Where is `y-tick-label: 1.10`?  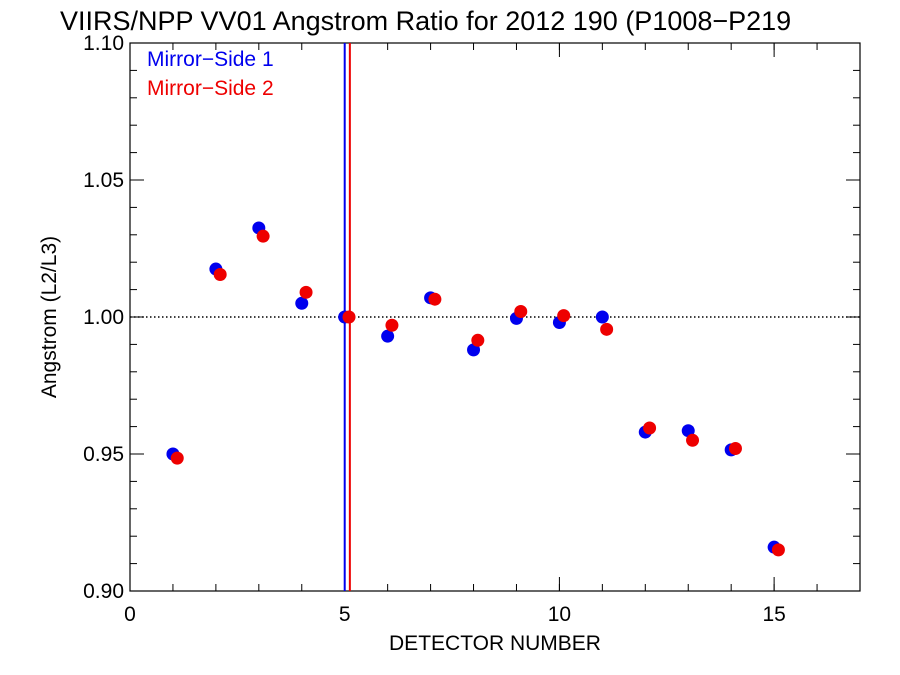 y-tick-label: 1.10 is located at coordinates (103, 43).